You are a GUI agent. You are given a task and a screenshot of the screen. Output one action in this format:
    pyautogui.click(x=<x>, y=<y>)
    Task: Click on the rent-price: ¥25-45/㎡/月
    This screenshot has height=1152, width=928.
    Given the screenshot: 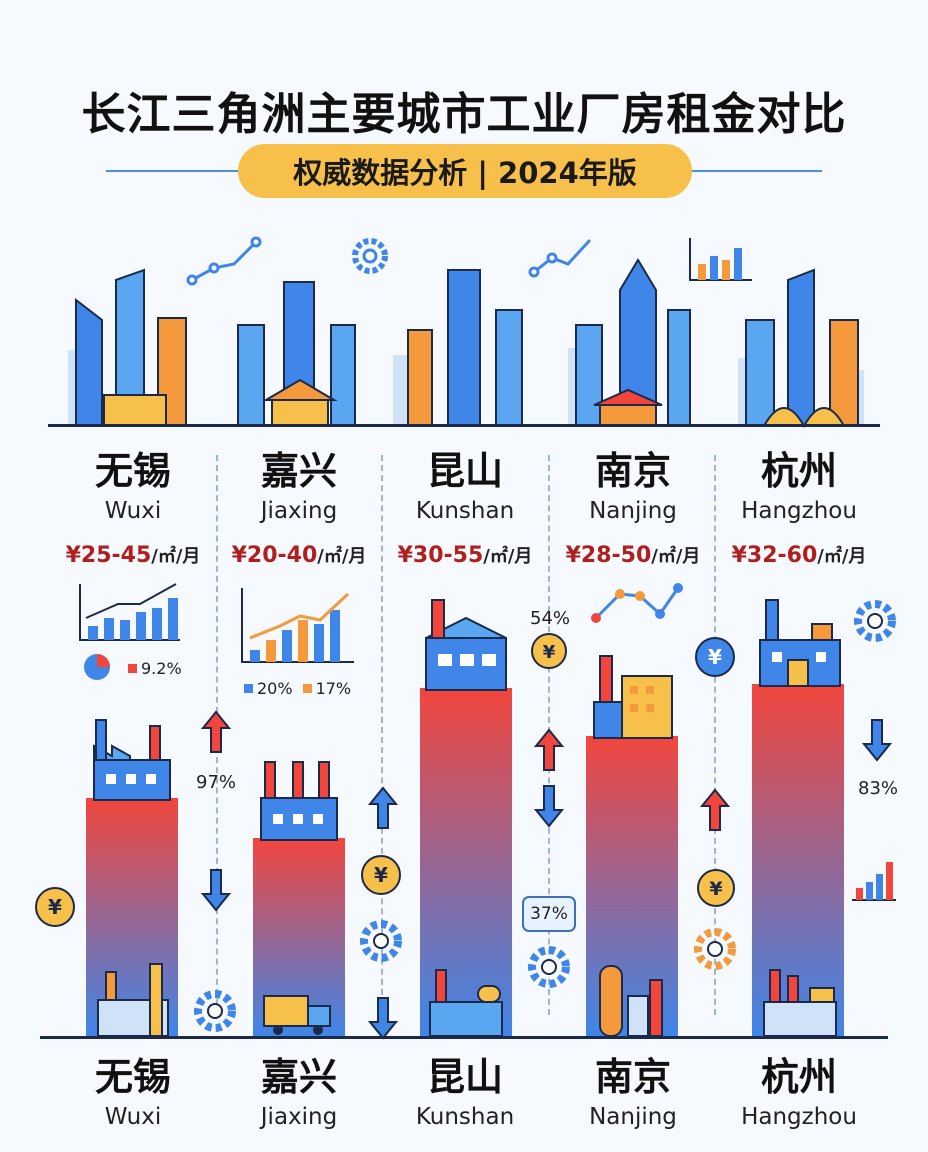 What is the action you would take?
    pyautogui.click(x=133, y=555)
    